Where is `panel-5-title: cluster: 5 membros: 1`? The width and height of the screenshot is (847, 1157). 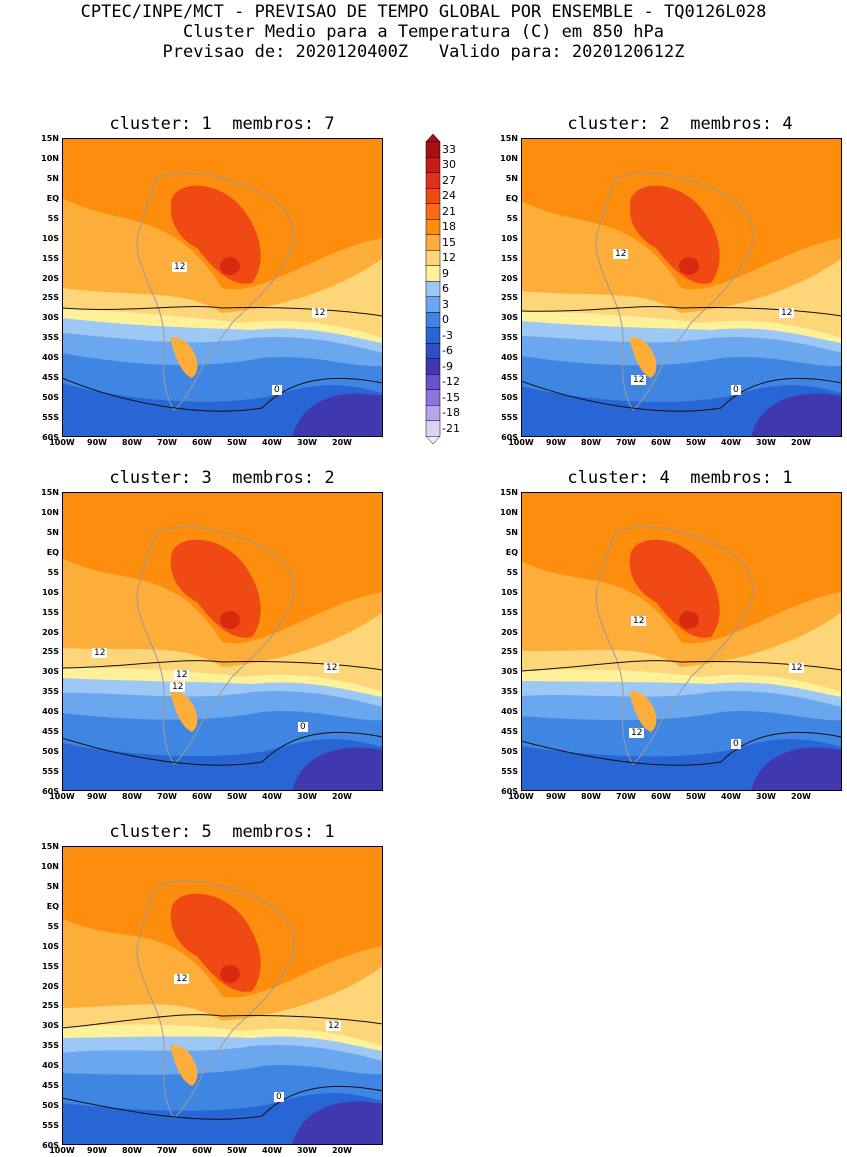
panel-5-title: cluster: 5 membros: 1 is located at coordinates (222, 832).